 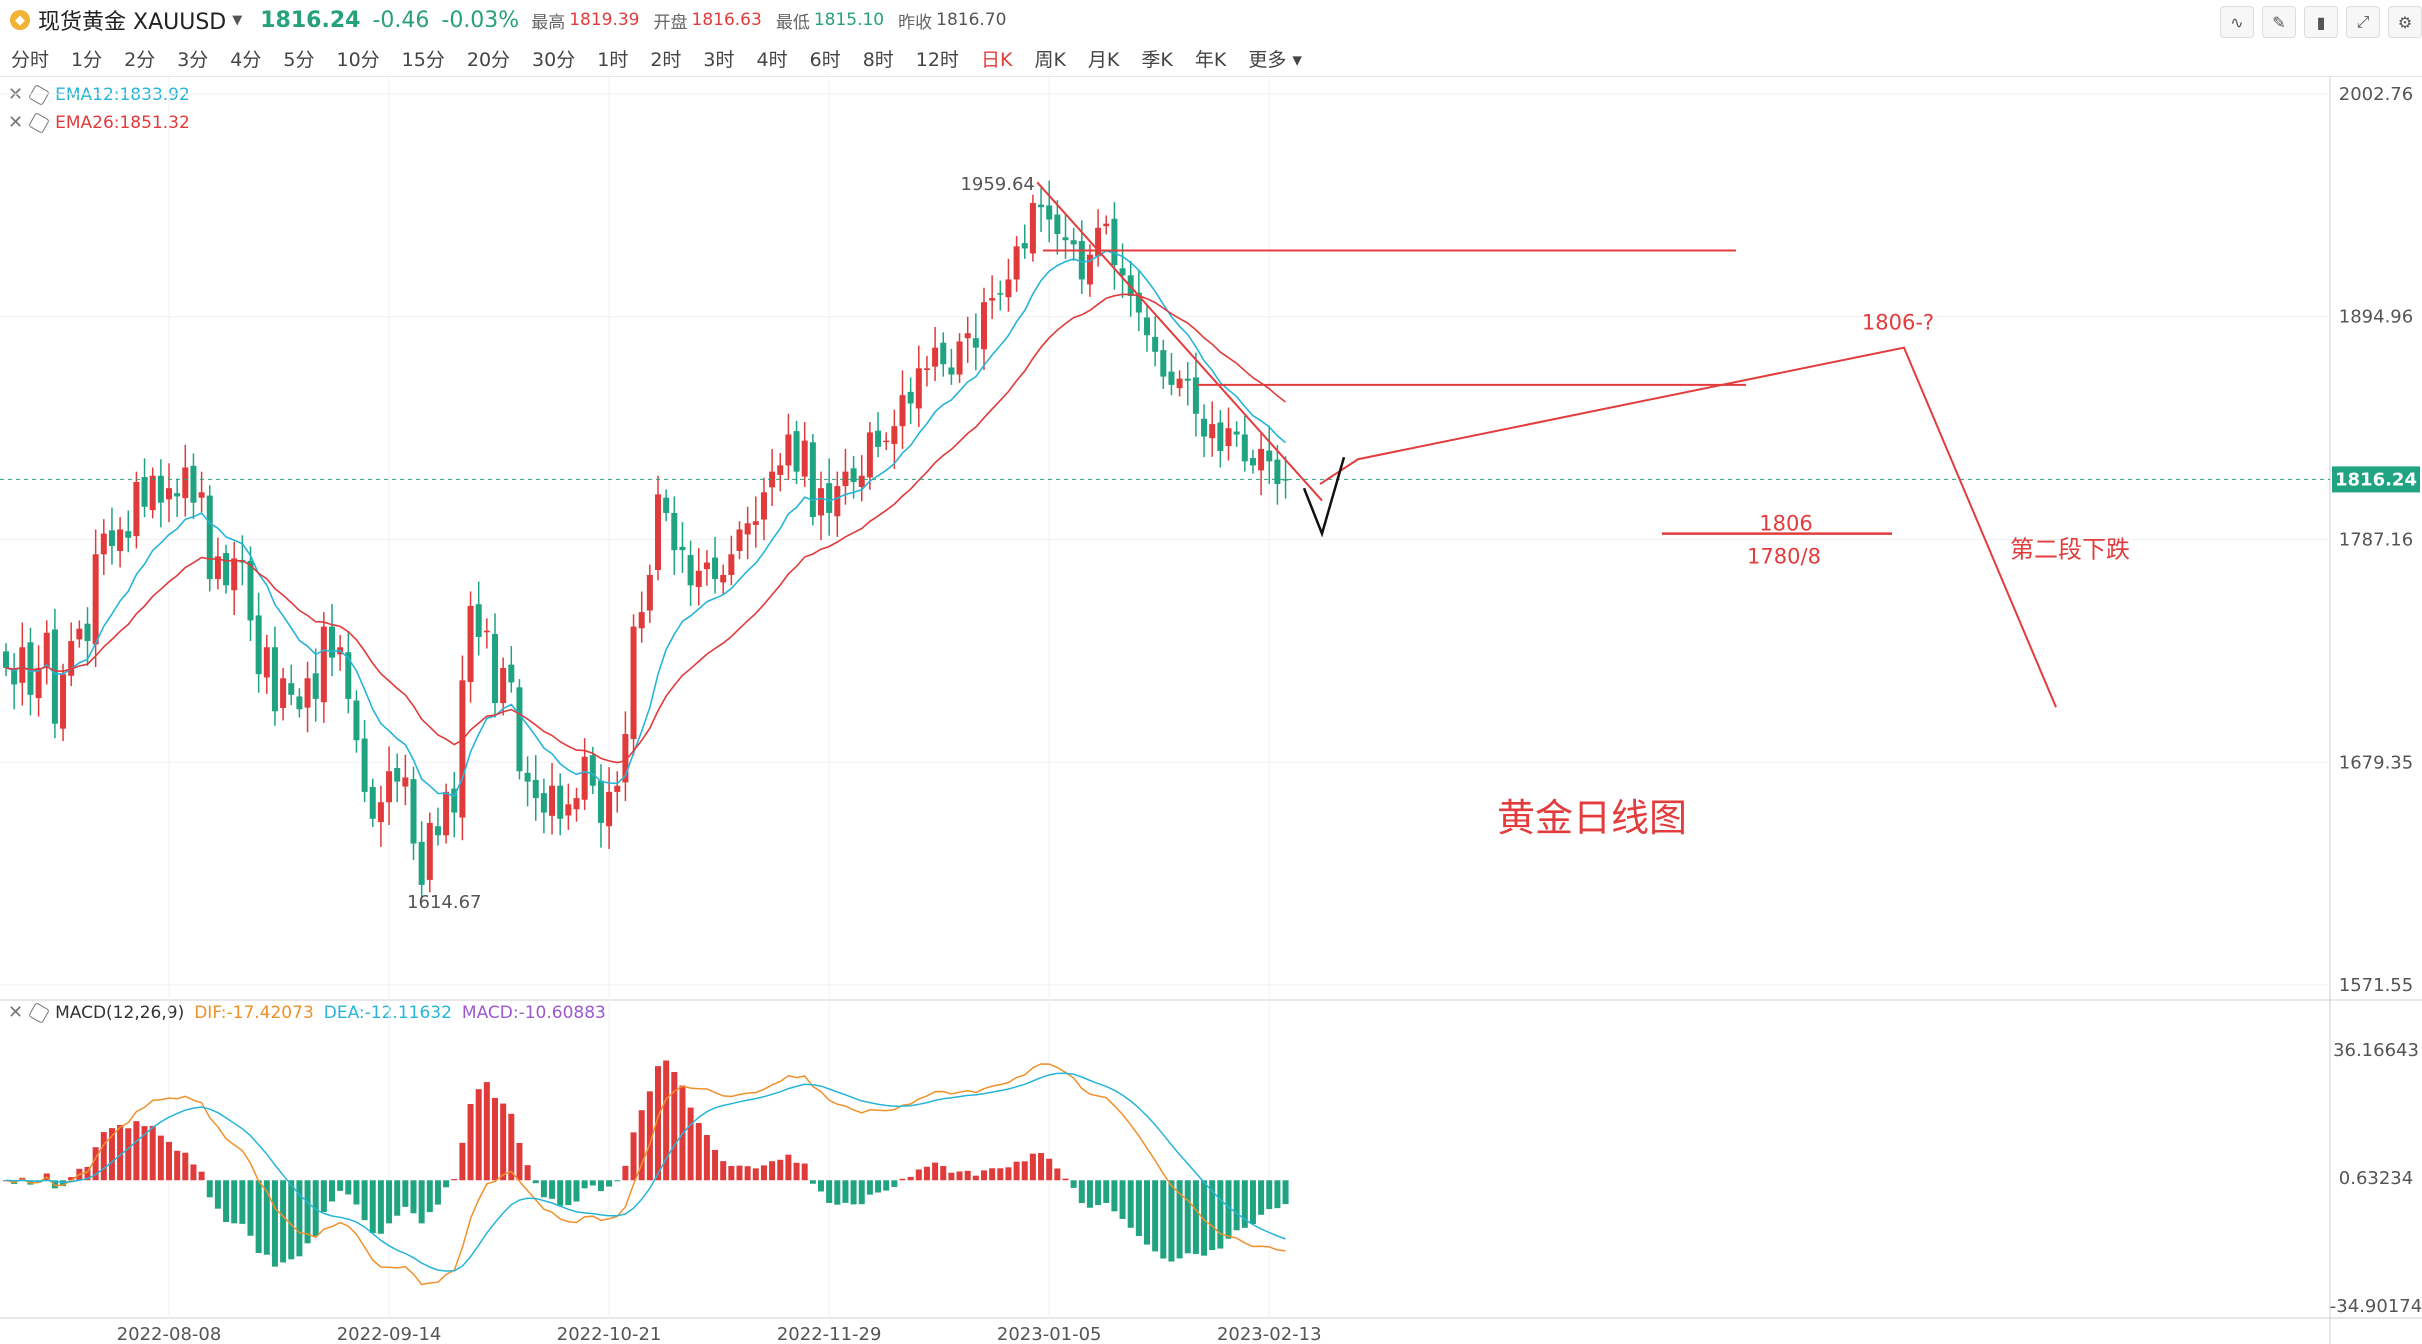 I want to click on macd-name: MACD(12,26,9), so click(x=120, y=1012).